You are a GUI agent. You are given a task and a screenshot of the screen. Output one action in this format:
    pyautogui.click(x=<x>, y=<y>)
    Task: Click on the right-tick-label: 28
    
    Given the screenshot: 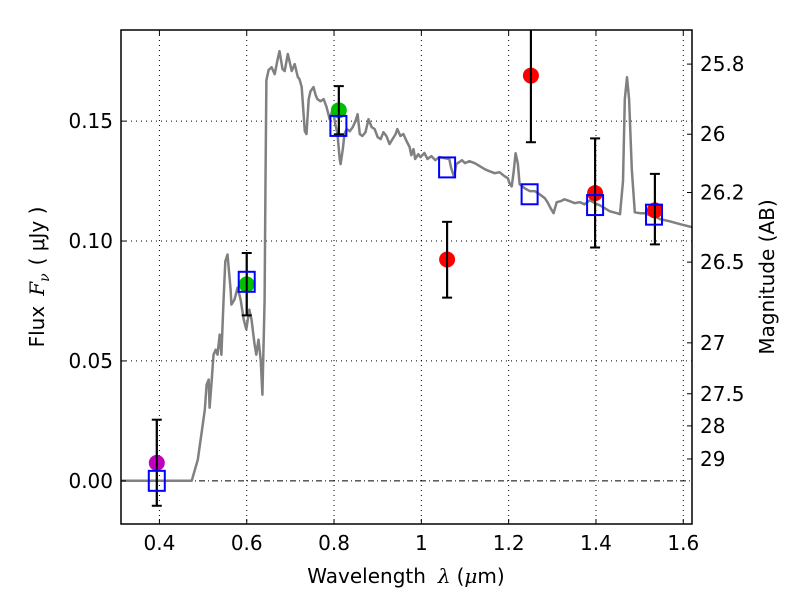 What is the action you would take?
    pyautogui.click(x=712, y=426)
    